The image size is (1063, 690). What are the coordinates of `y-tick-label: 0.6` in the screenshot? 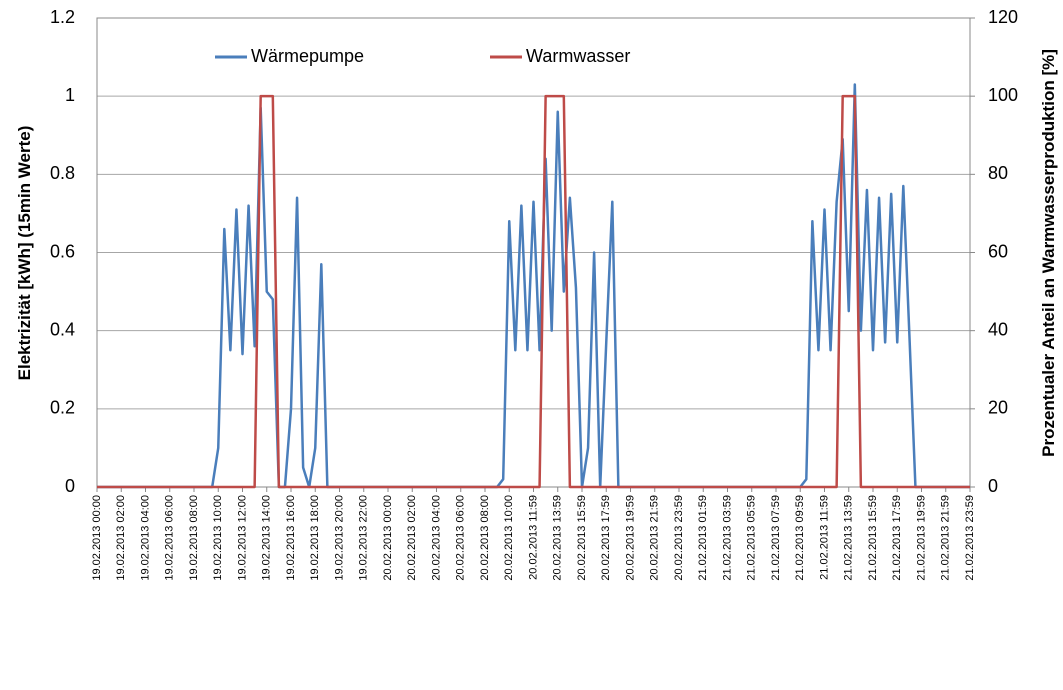 It's located at (62, 251).